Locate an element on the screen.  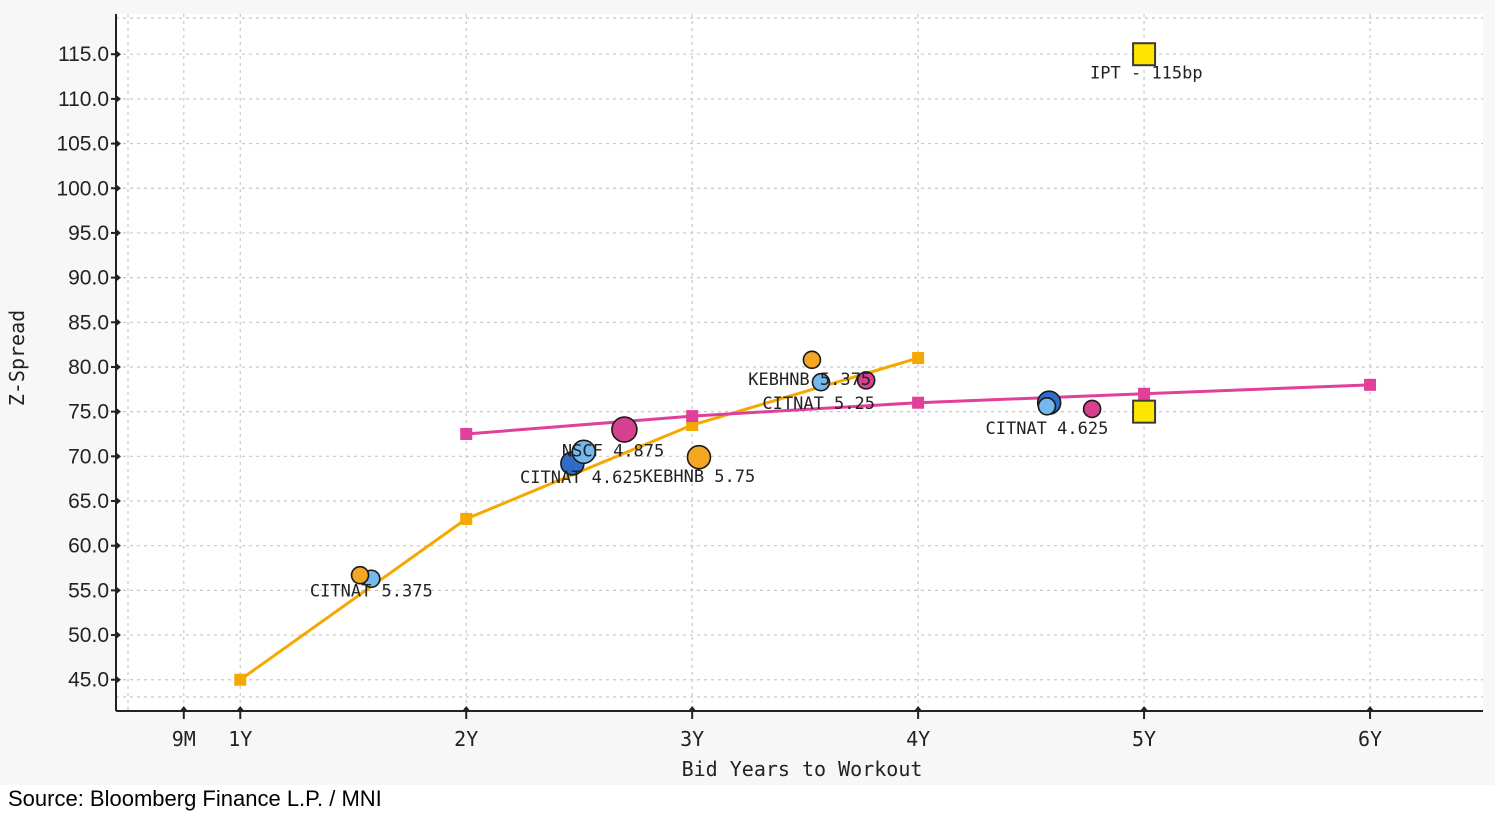
y-tick-label: 105.0 is located at coordinates (82, 144).